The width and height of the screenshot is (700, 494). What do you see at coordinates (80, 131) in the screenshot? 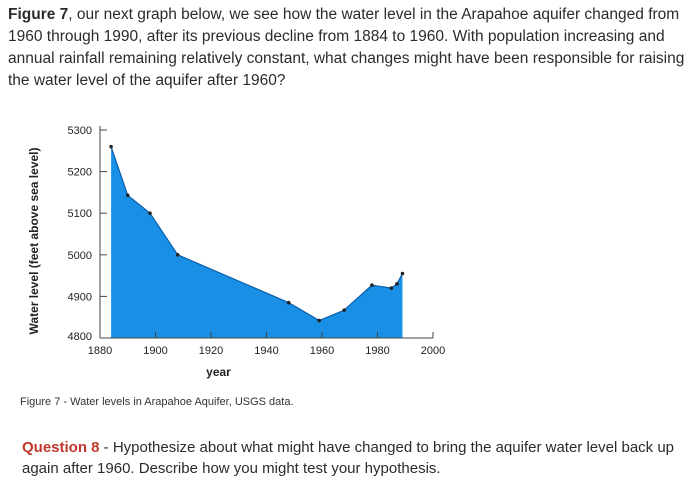
I see `y-tick-label-5300: 5300` at bounding box center [80, 131].